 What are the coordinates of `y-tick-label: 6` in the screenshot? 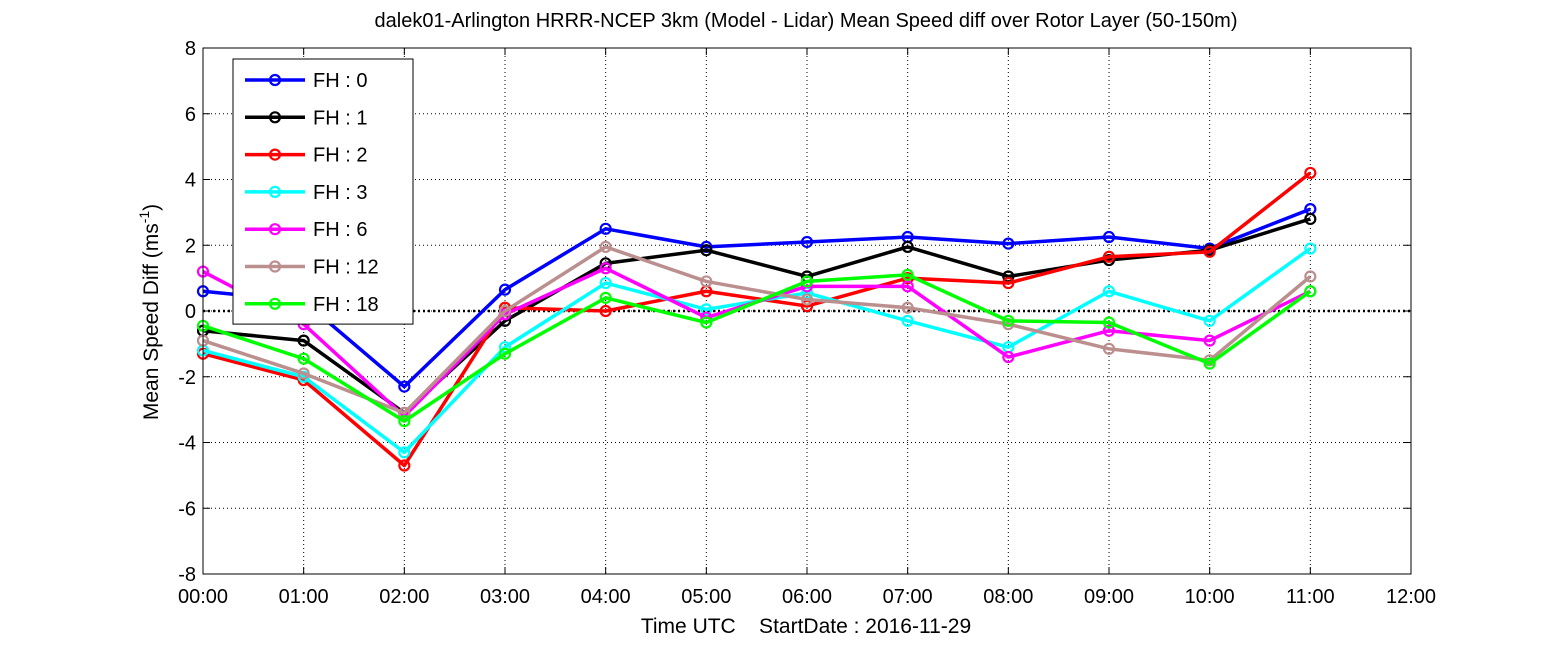 It's located at (190, 115).